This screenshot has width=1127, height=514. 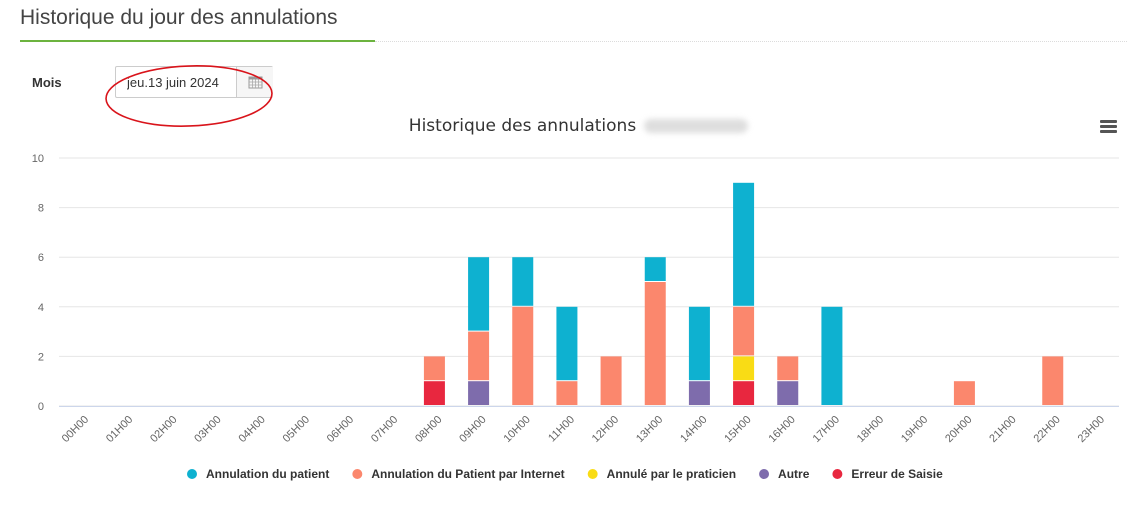 What do you see at coordinates (914, 429) in the screenshot?
I see `x-tick-label: 19H00` at bounding box center [914, 429].